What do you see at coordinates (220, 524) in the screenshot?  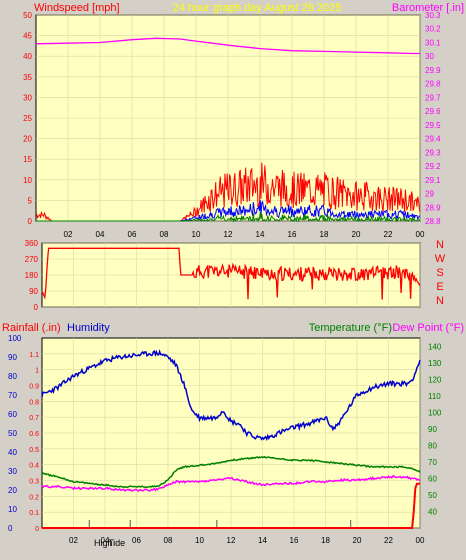 I see `tide-marks` at bounding box center [220, 524].